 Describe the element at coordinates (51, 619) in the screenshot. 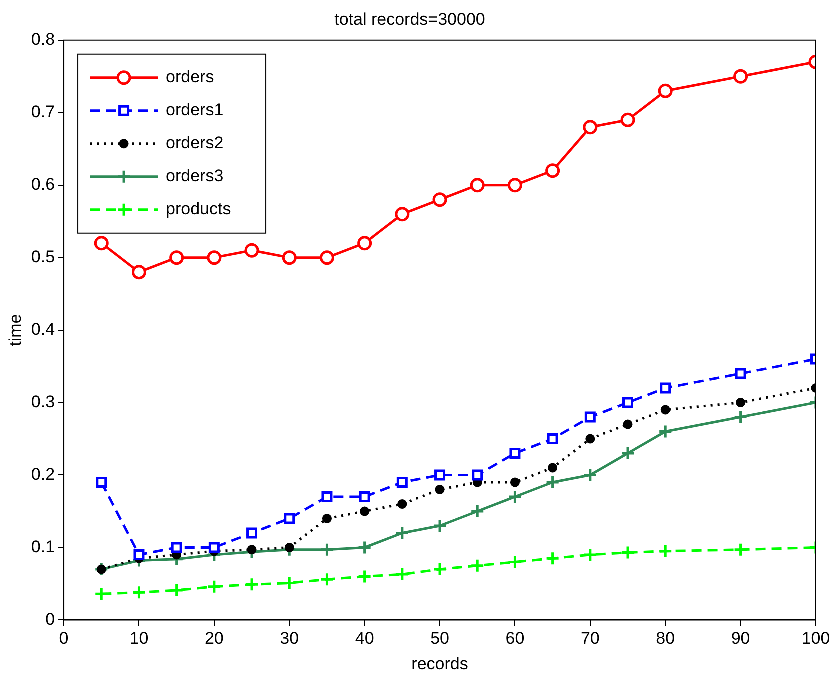

I see `y-tick-label: 0` at that location.